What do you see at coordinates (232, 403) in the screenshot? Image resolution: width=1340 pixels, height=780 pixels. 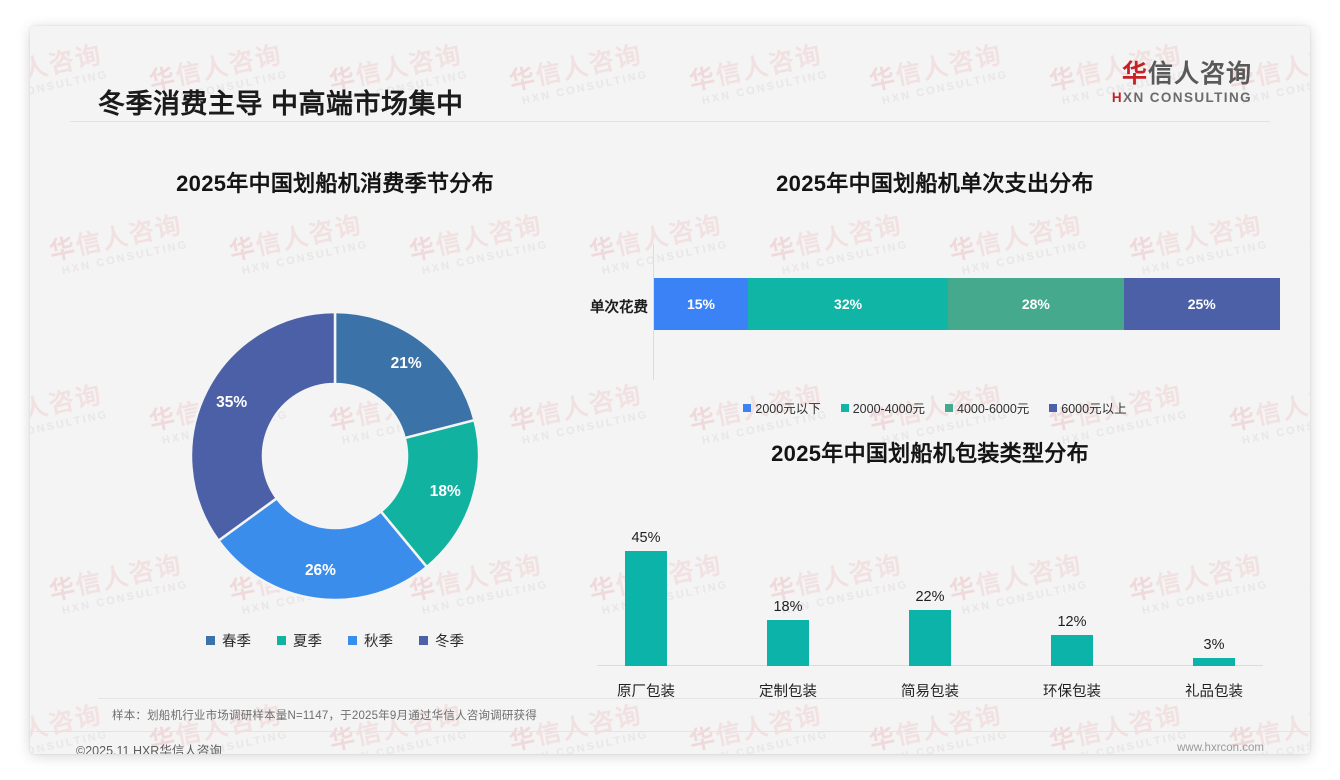 I see `donut-slice-label: 35%` at bounding box center [232, 403].